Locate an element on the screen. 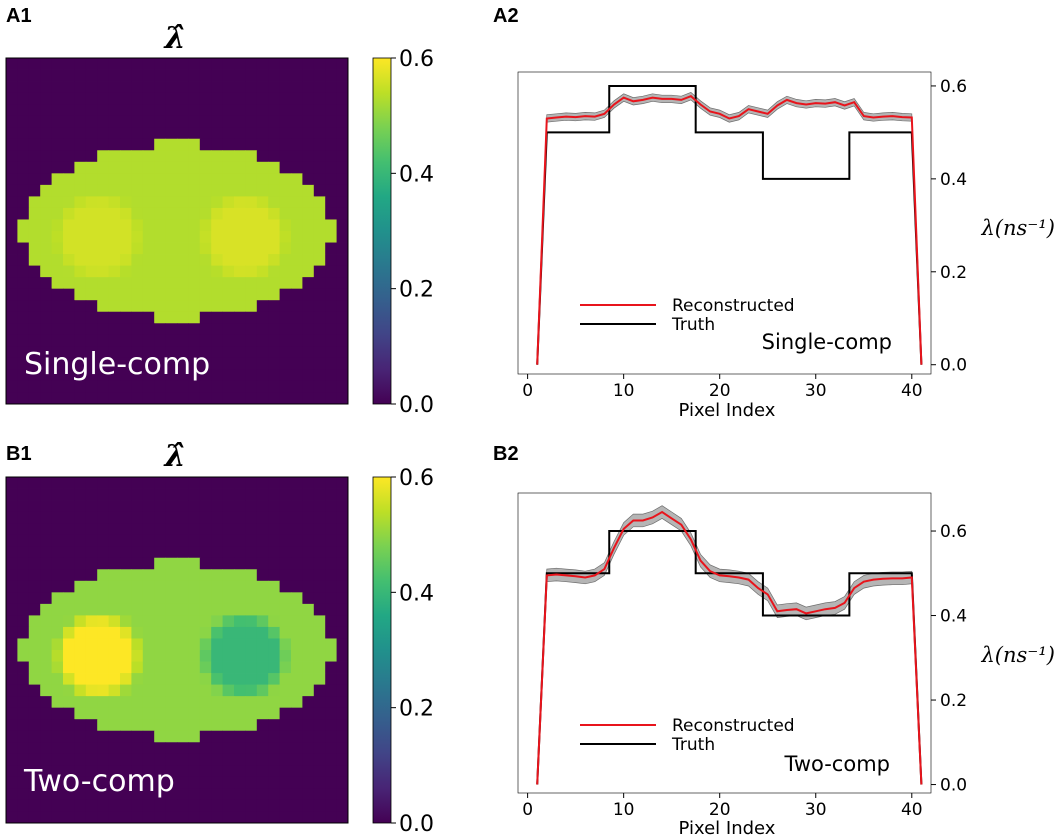  panel-label-b1: B1 is located at coordinates (19, 454).